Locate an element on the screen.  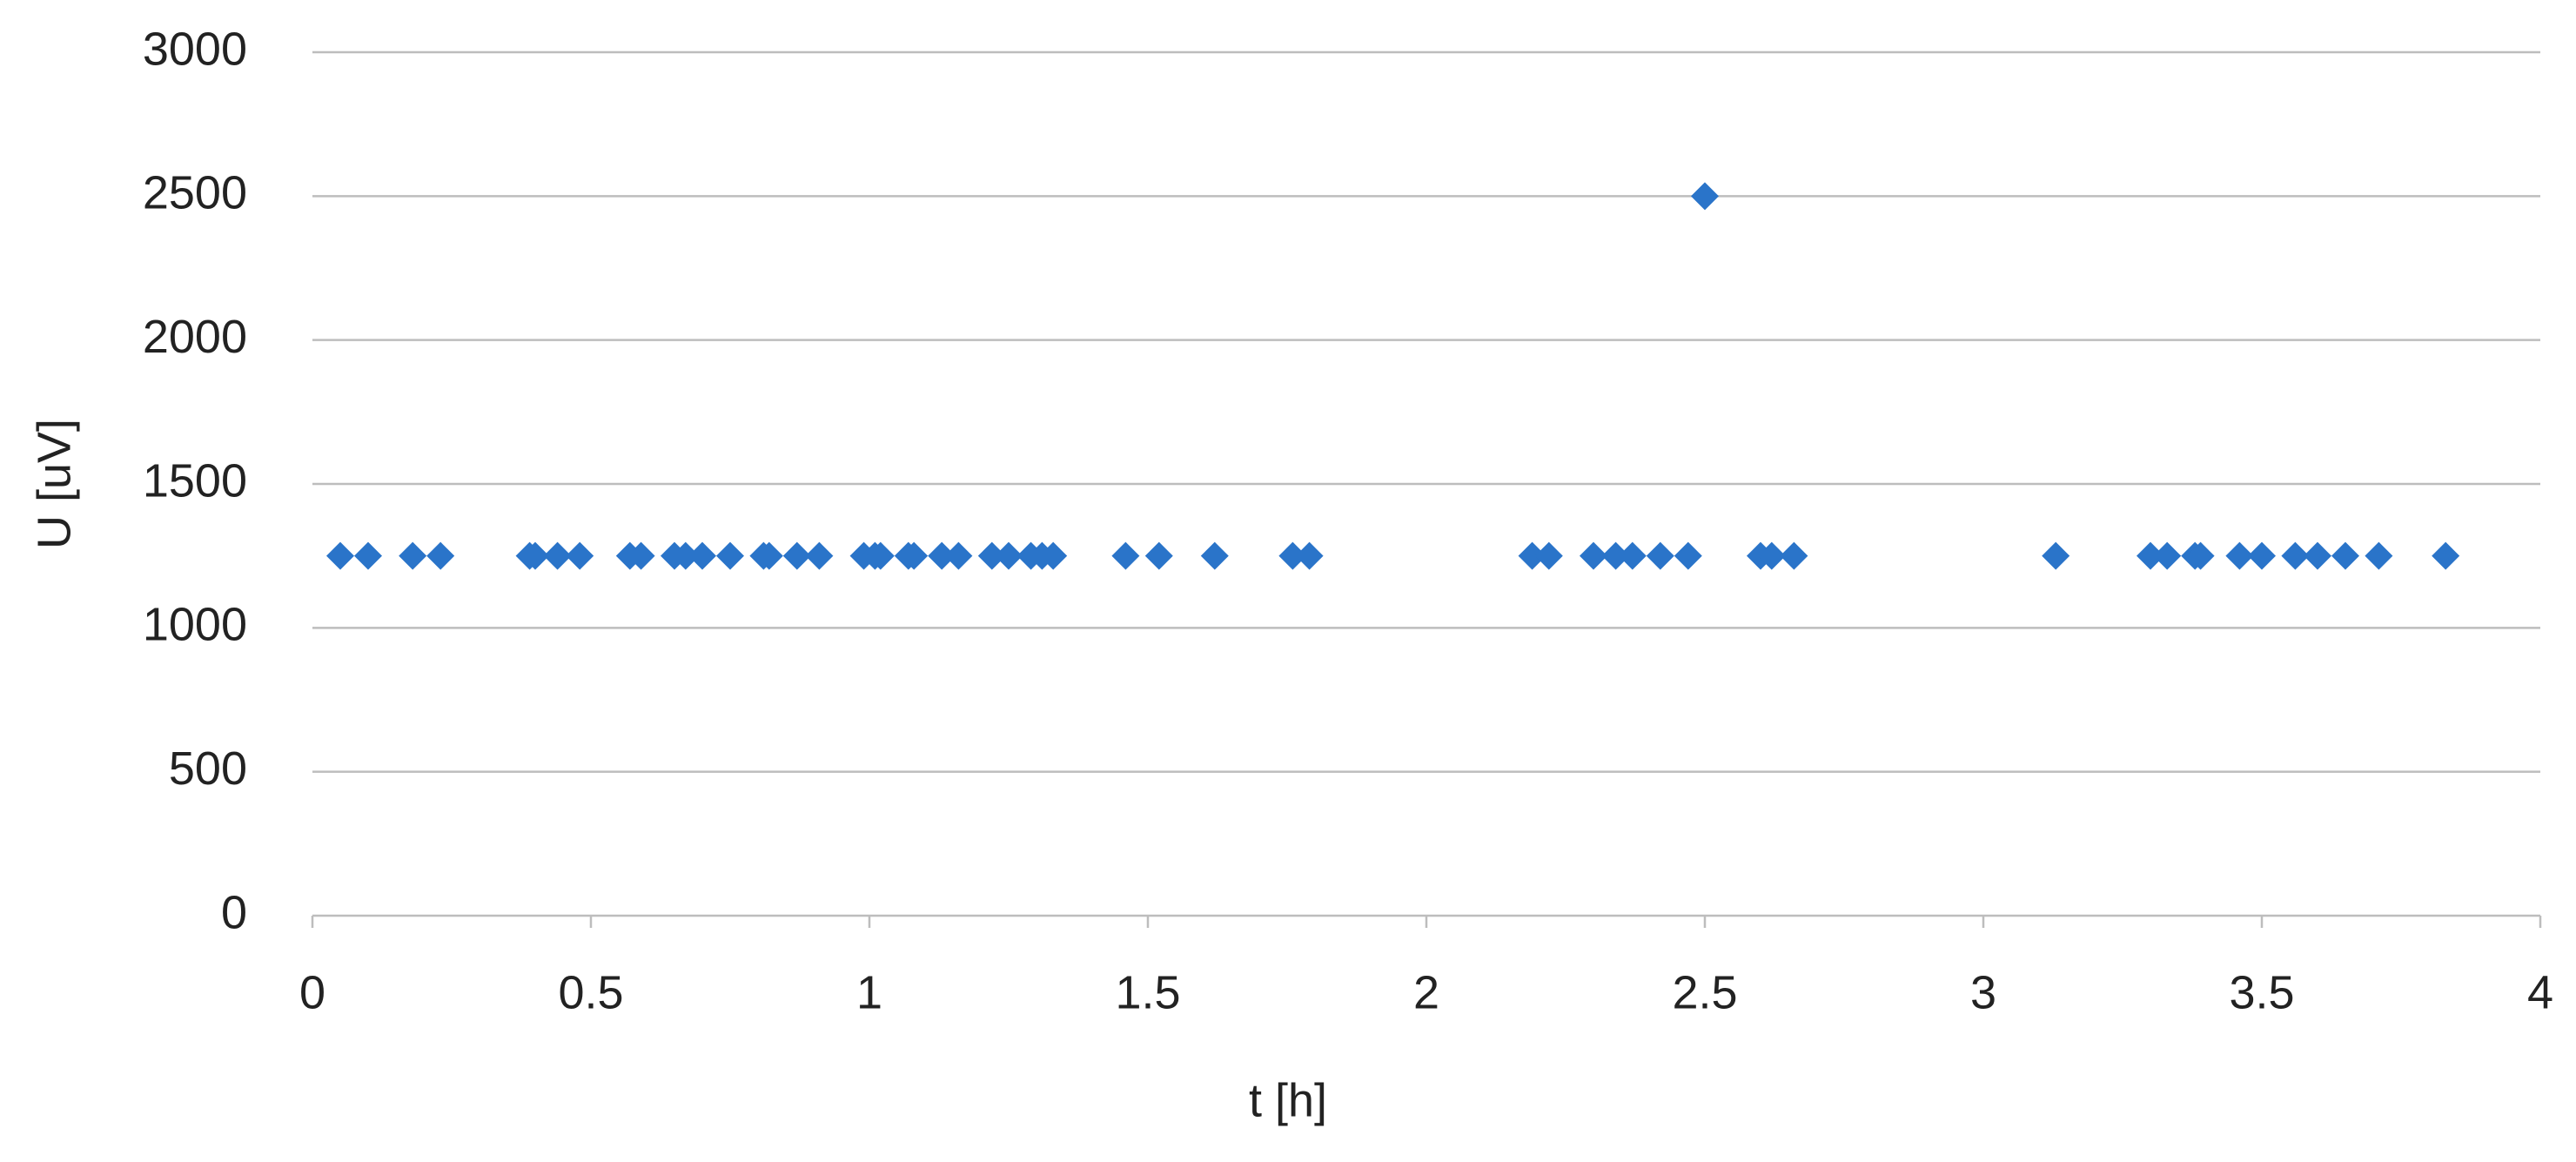
x-tick-label: 1 is located at coordinates (869, 992).